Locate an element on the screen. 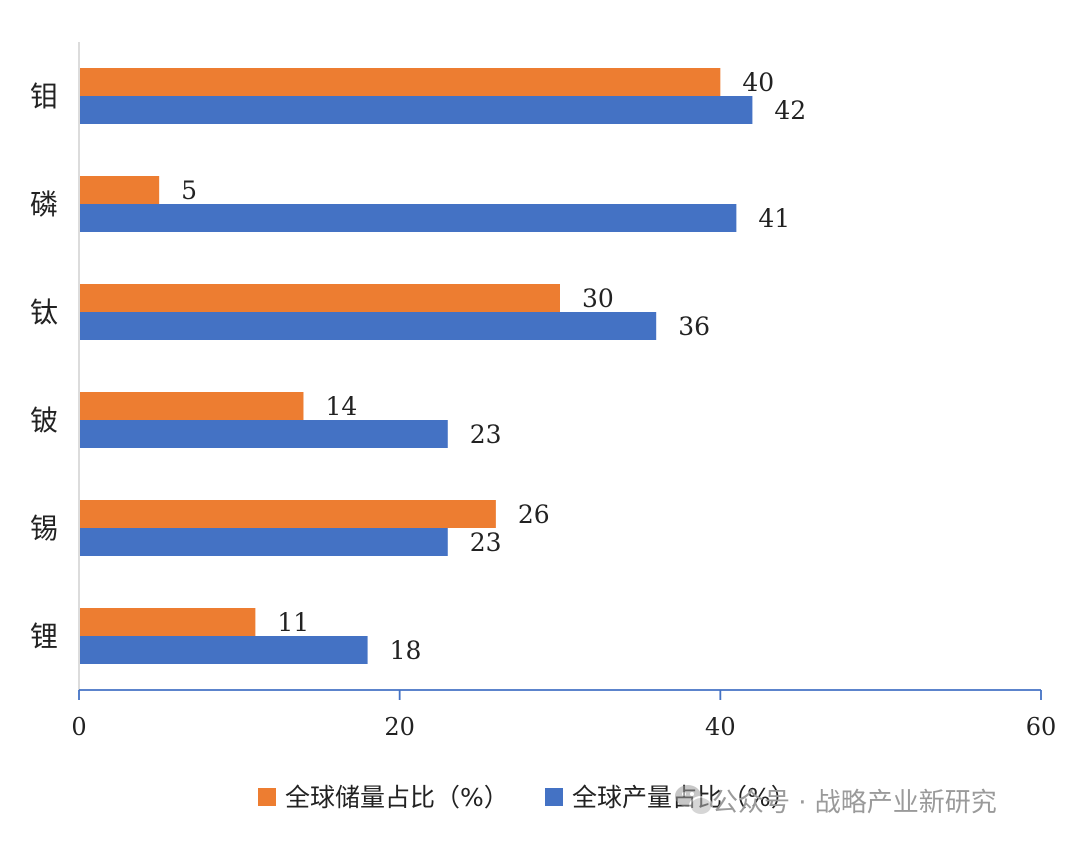 This screenshot has width=1080, height=847. x-tick-label: 20 is located at coordinates (399, 727).